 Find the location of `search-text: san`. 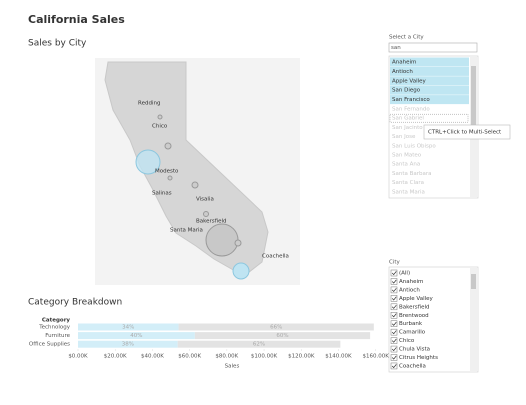

search-text: san is located at coordinates (396, 48).